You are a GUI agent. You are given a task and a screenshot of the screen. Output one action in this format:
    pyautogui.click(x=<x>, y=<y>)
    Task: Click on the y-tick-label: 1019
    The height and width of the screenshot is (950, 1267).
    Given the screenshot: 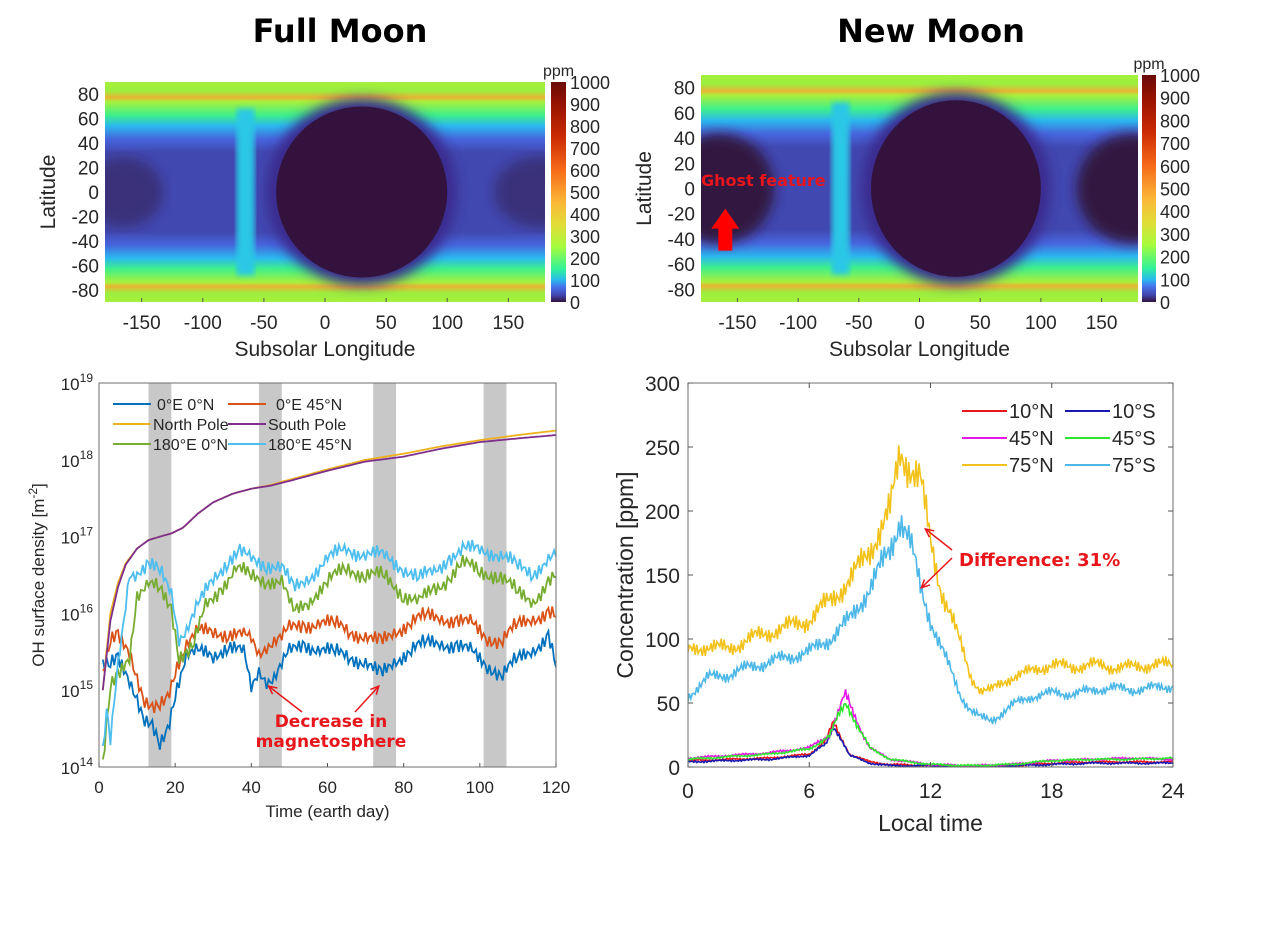 What is the action you would take?
    pyautogui.click(x=77, y=382)
    